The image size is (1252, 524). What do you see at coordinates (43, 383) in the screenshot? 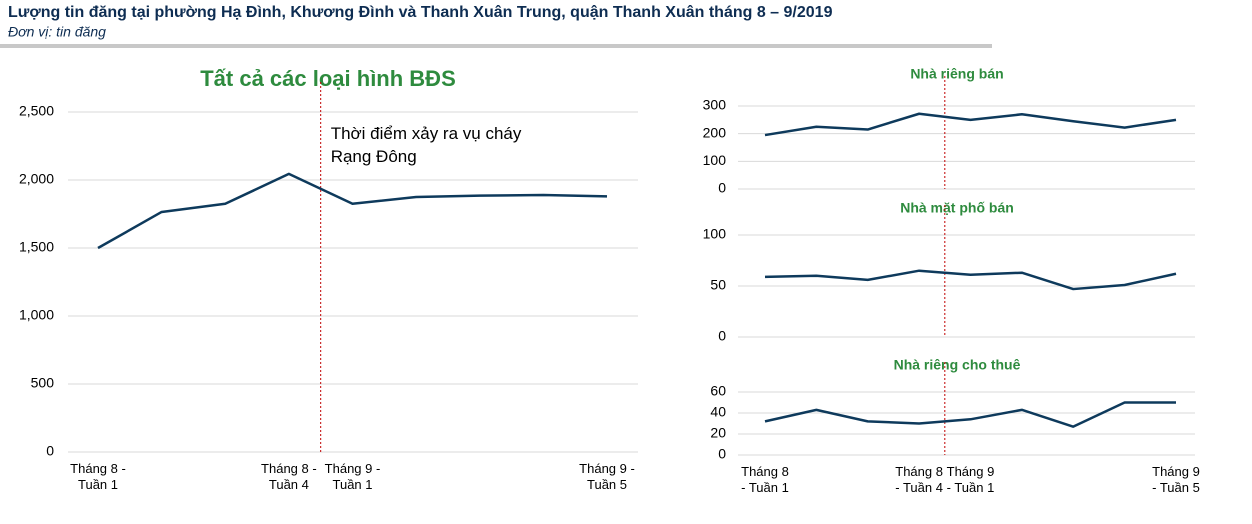
I see `y-tick-label: 500` at bounding box center [43, 383].